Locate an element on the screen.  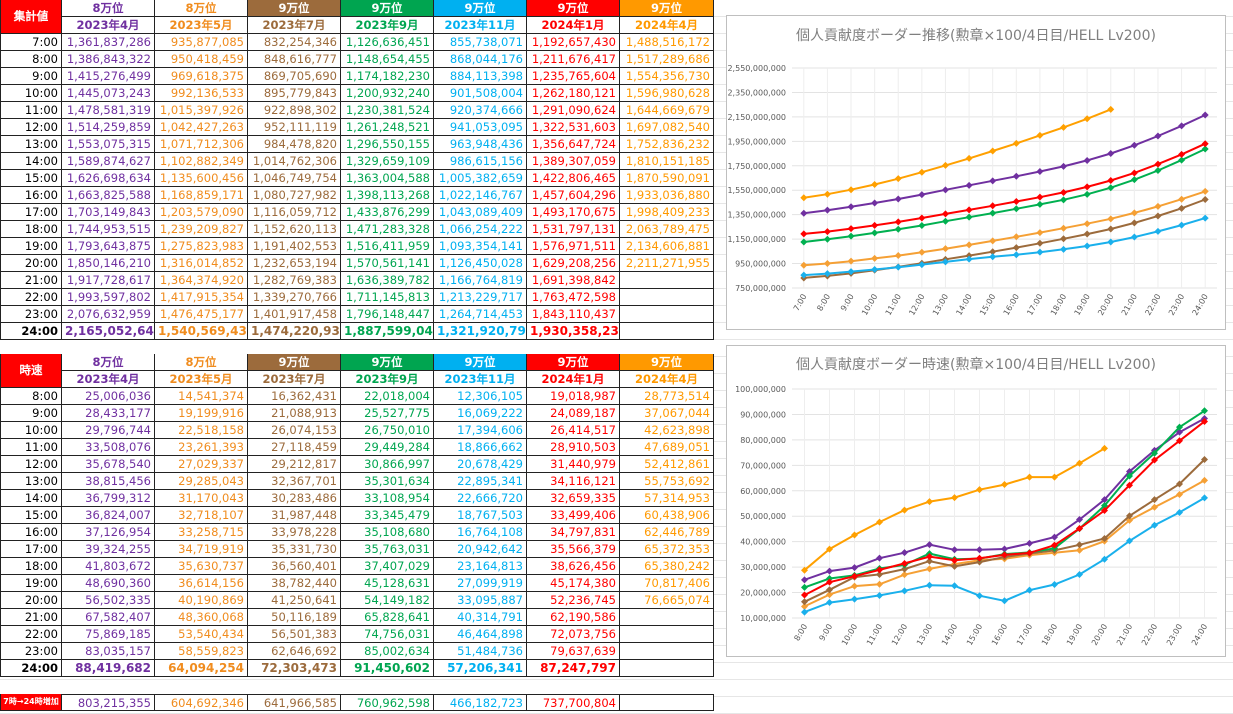
time-cell: 12:00 is located at coordinates (31, 464).